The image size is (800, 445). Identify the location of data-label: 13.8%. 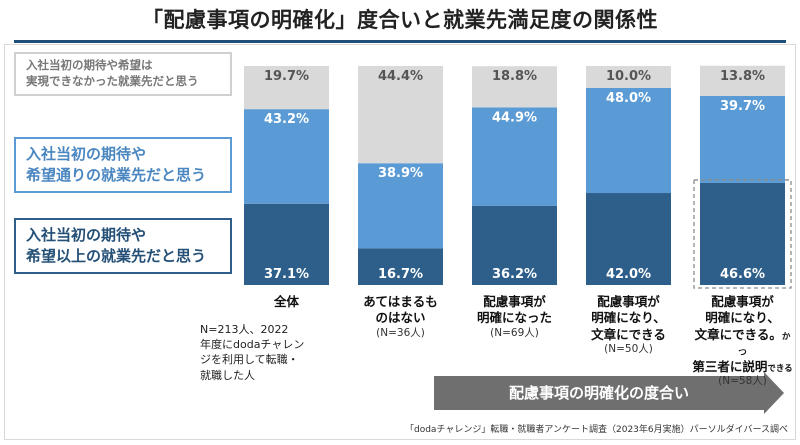
(742, 76).